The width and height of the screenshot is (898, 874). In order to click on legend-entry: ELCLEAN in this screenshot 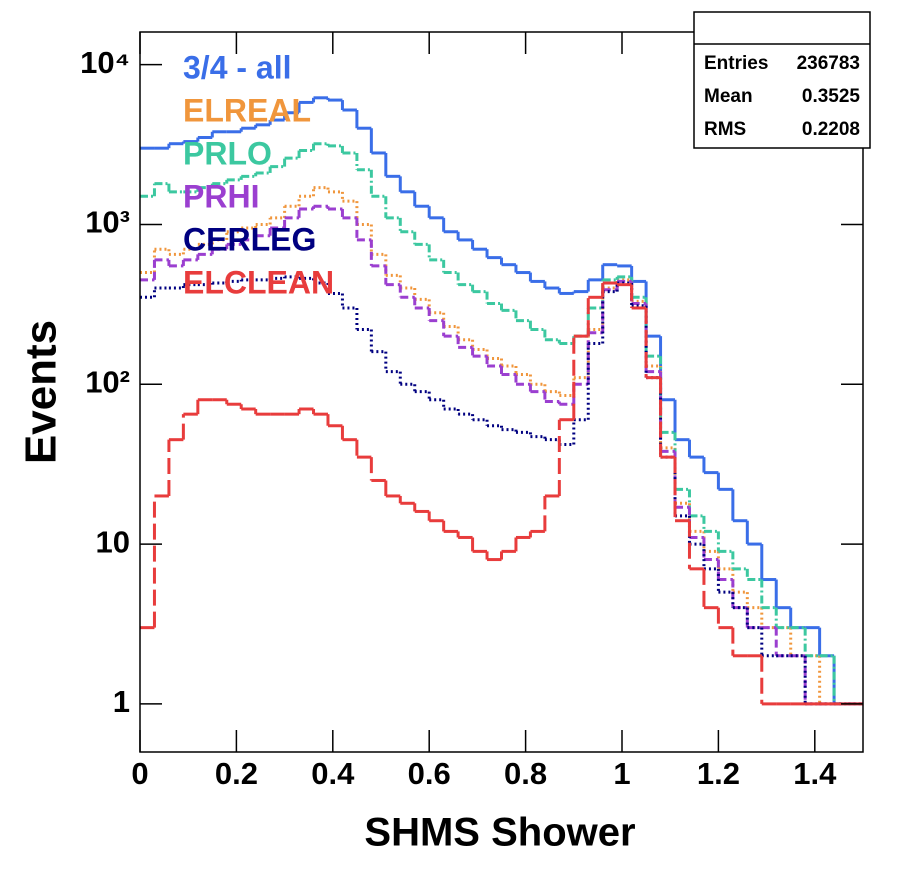, I will do `click(258, 282)`.